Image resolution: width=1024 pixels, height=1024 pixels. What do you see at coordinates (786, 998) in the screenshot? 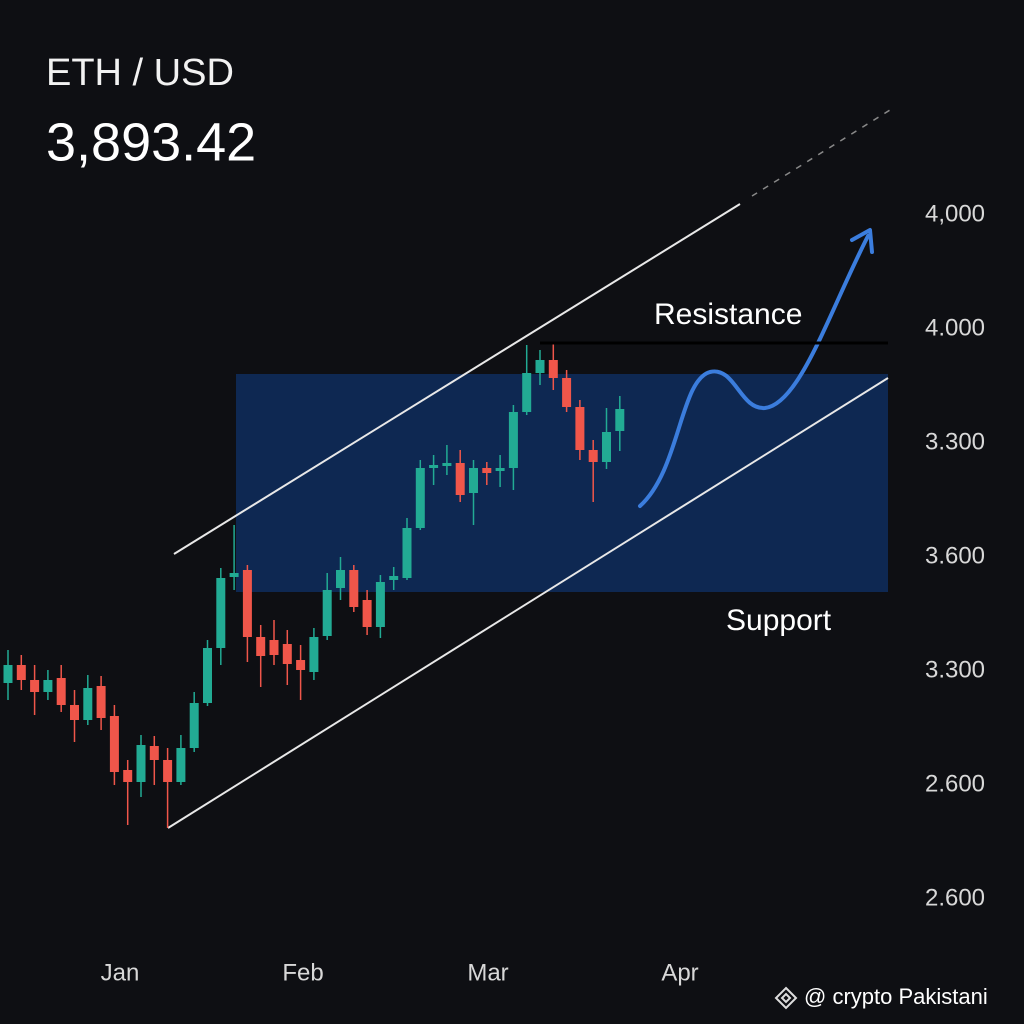
I see `watermark-icon` at bounding box center [786, 998].